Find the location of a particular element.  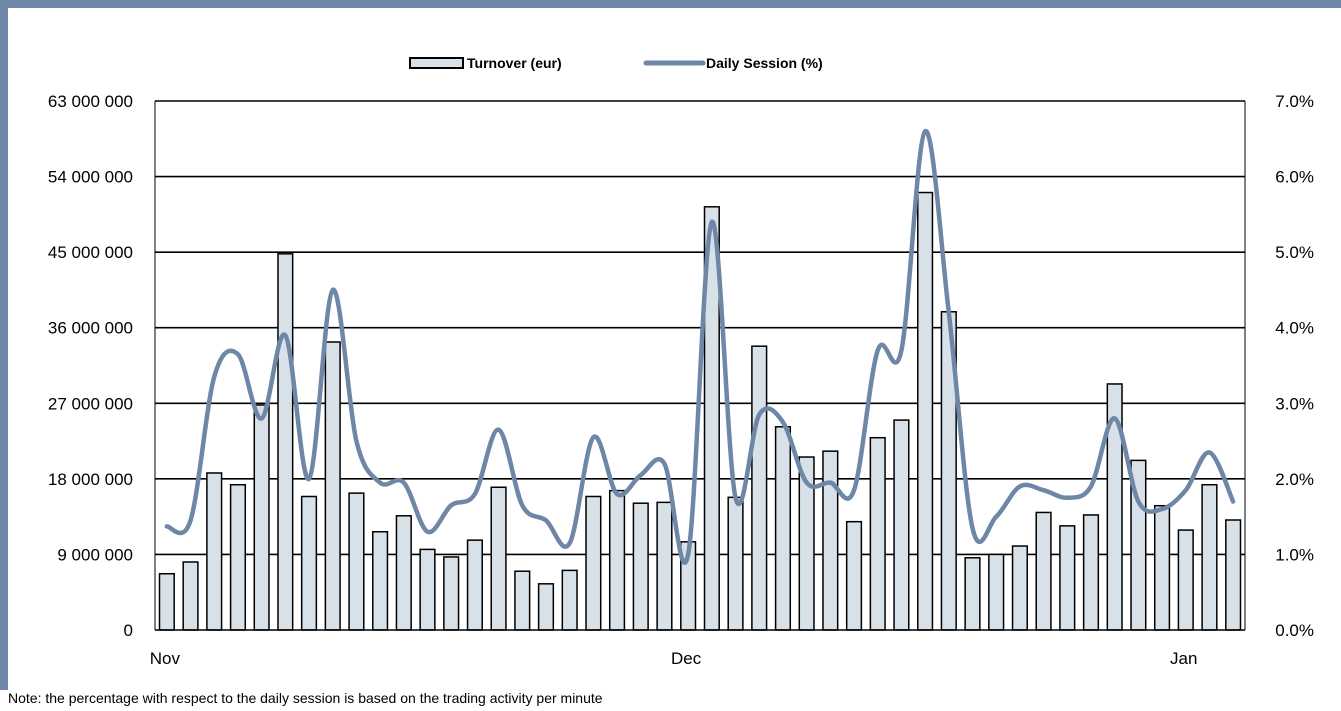

y-left-tick-label-6: 54 000 000 is located at coordinates (90, 177).